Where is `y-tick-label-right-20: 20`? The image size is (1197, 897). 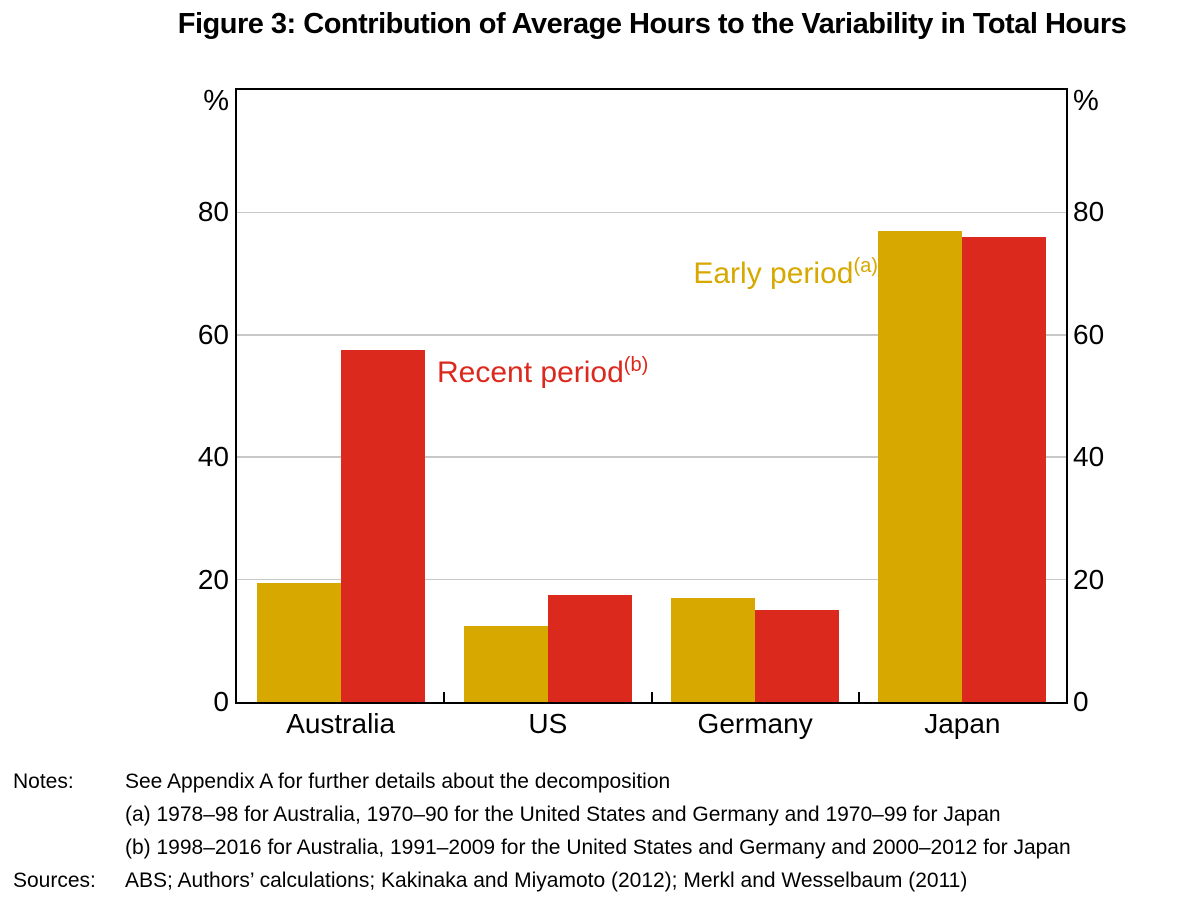
y-tick-label-right-20: 20 is located at coordinates (1089, 579).